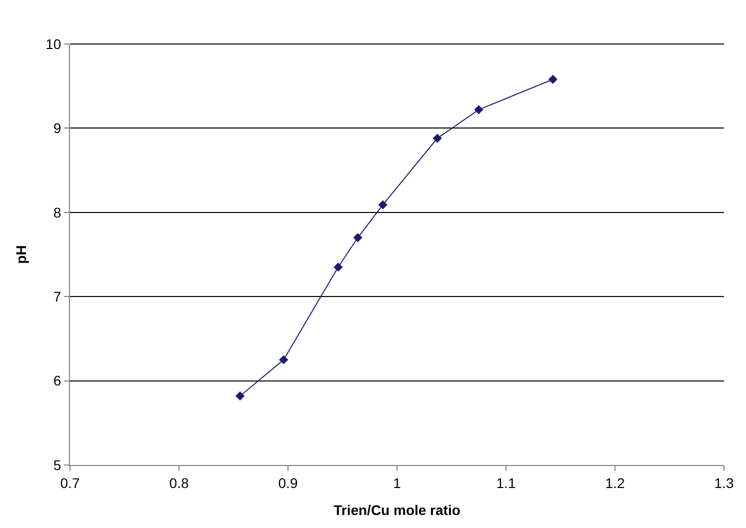 The height and width of the screenshot is (528, 746). I want to click on x-axis-title: Trien/Cu mole ratio, so click(397, 510).